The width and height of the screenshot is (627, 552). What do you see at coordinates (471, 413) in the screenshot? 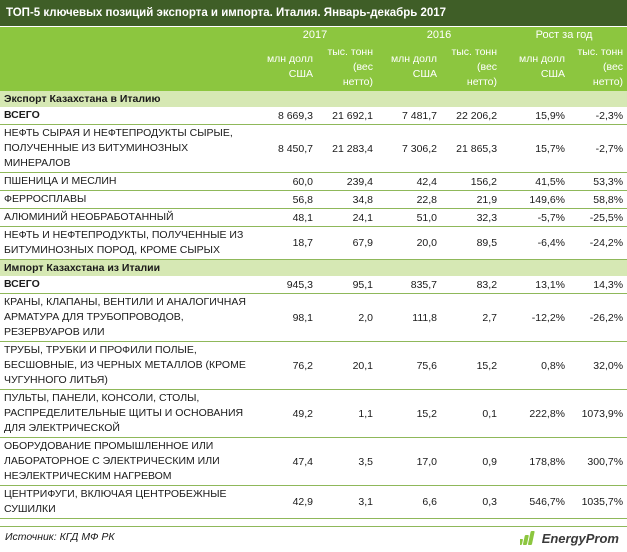
I see `cell: 0,1` at bounding box center [471, 413].